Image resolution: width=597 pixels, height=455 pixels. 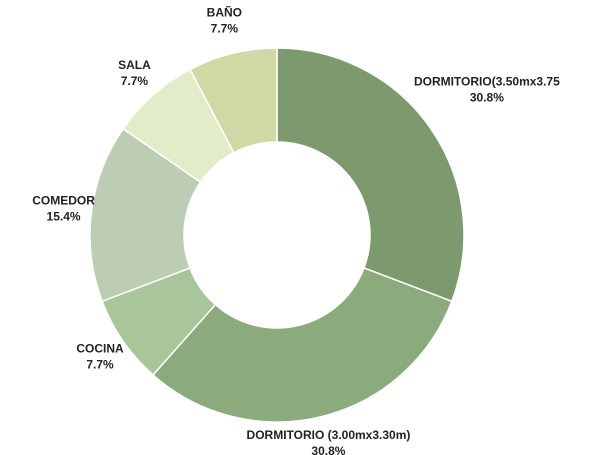 What do you see at coordinates (63, 200) in the screenshot?
I see `slice-label: COMEDOR` at bounding box center [63, 200].